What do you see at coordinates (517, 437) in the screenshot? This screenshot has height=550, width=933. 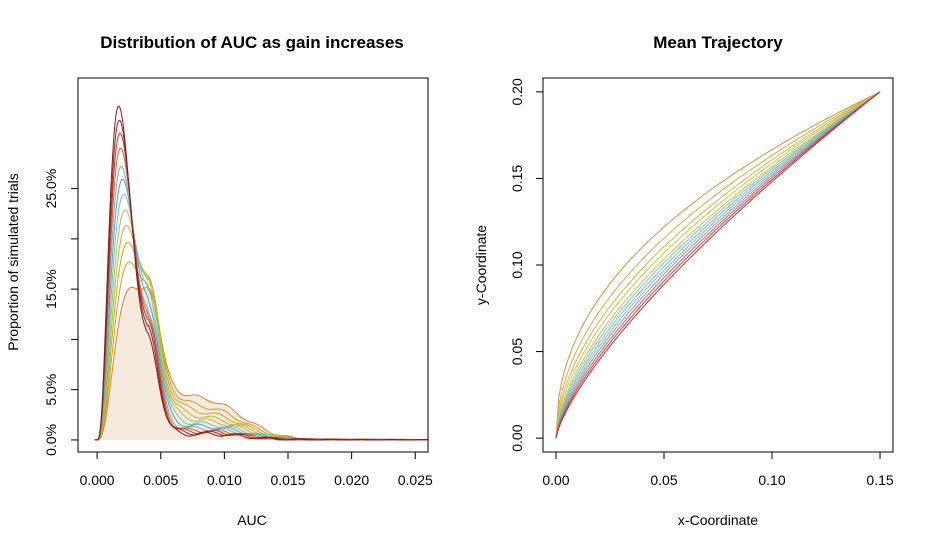 I see `right-y-tick-label: 0.00` at bounding box center [517, 437].